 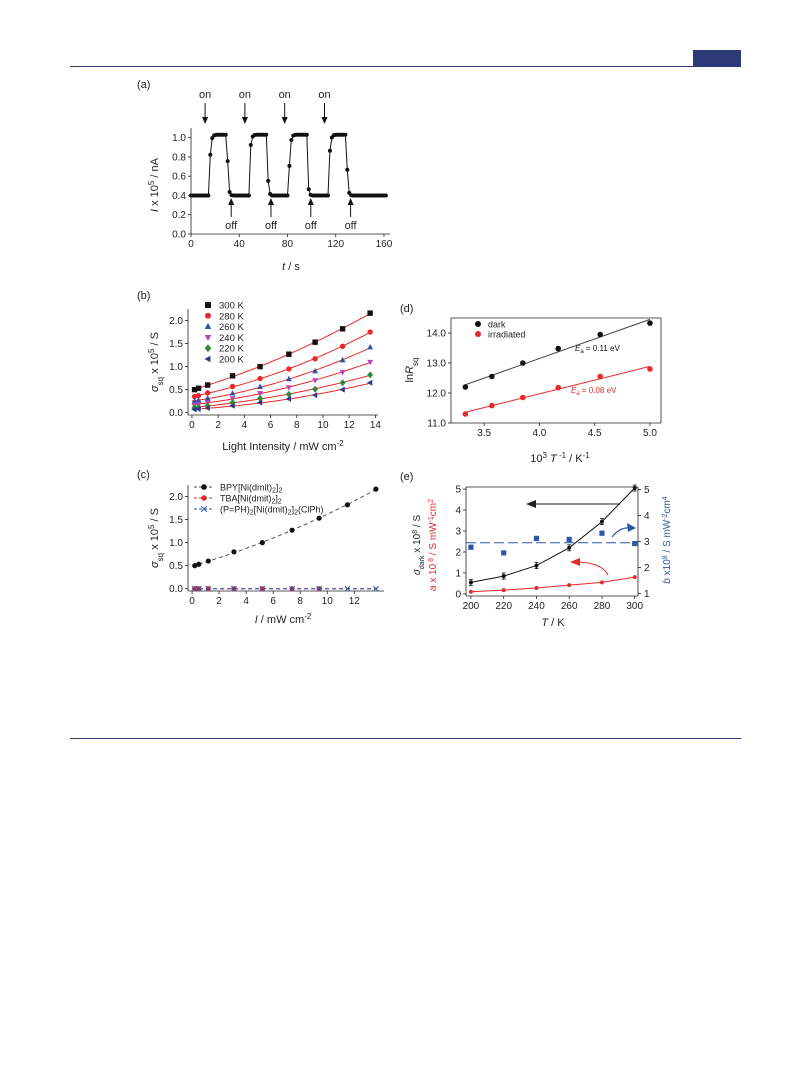 I want to click on arrow-blue-head, so click(x=631, y=527).